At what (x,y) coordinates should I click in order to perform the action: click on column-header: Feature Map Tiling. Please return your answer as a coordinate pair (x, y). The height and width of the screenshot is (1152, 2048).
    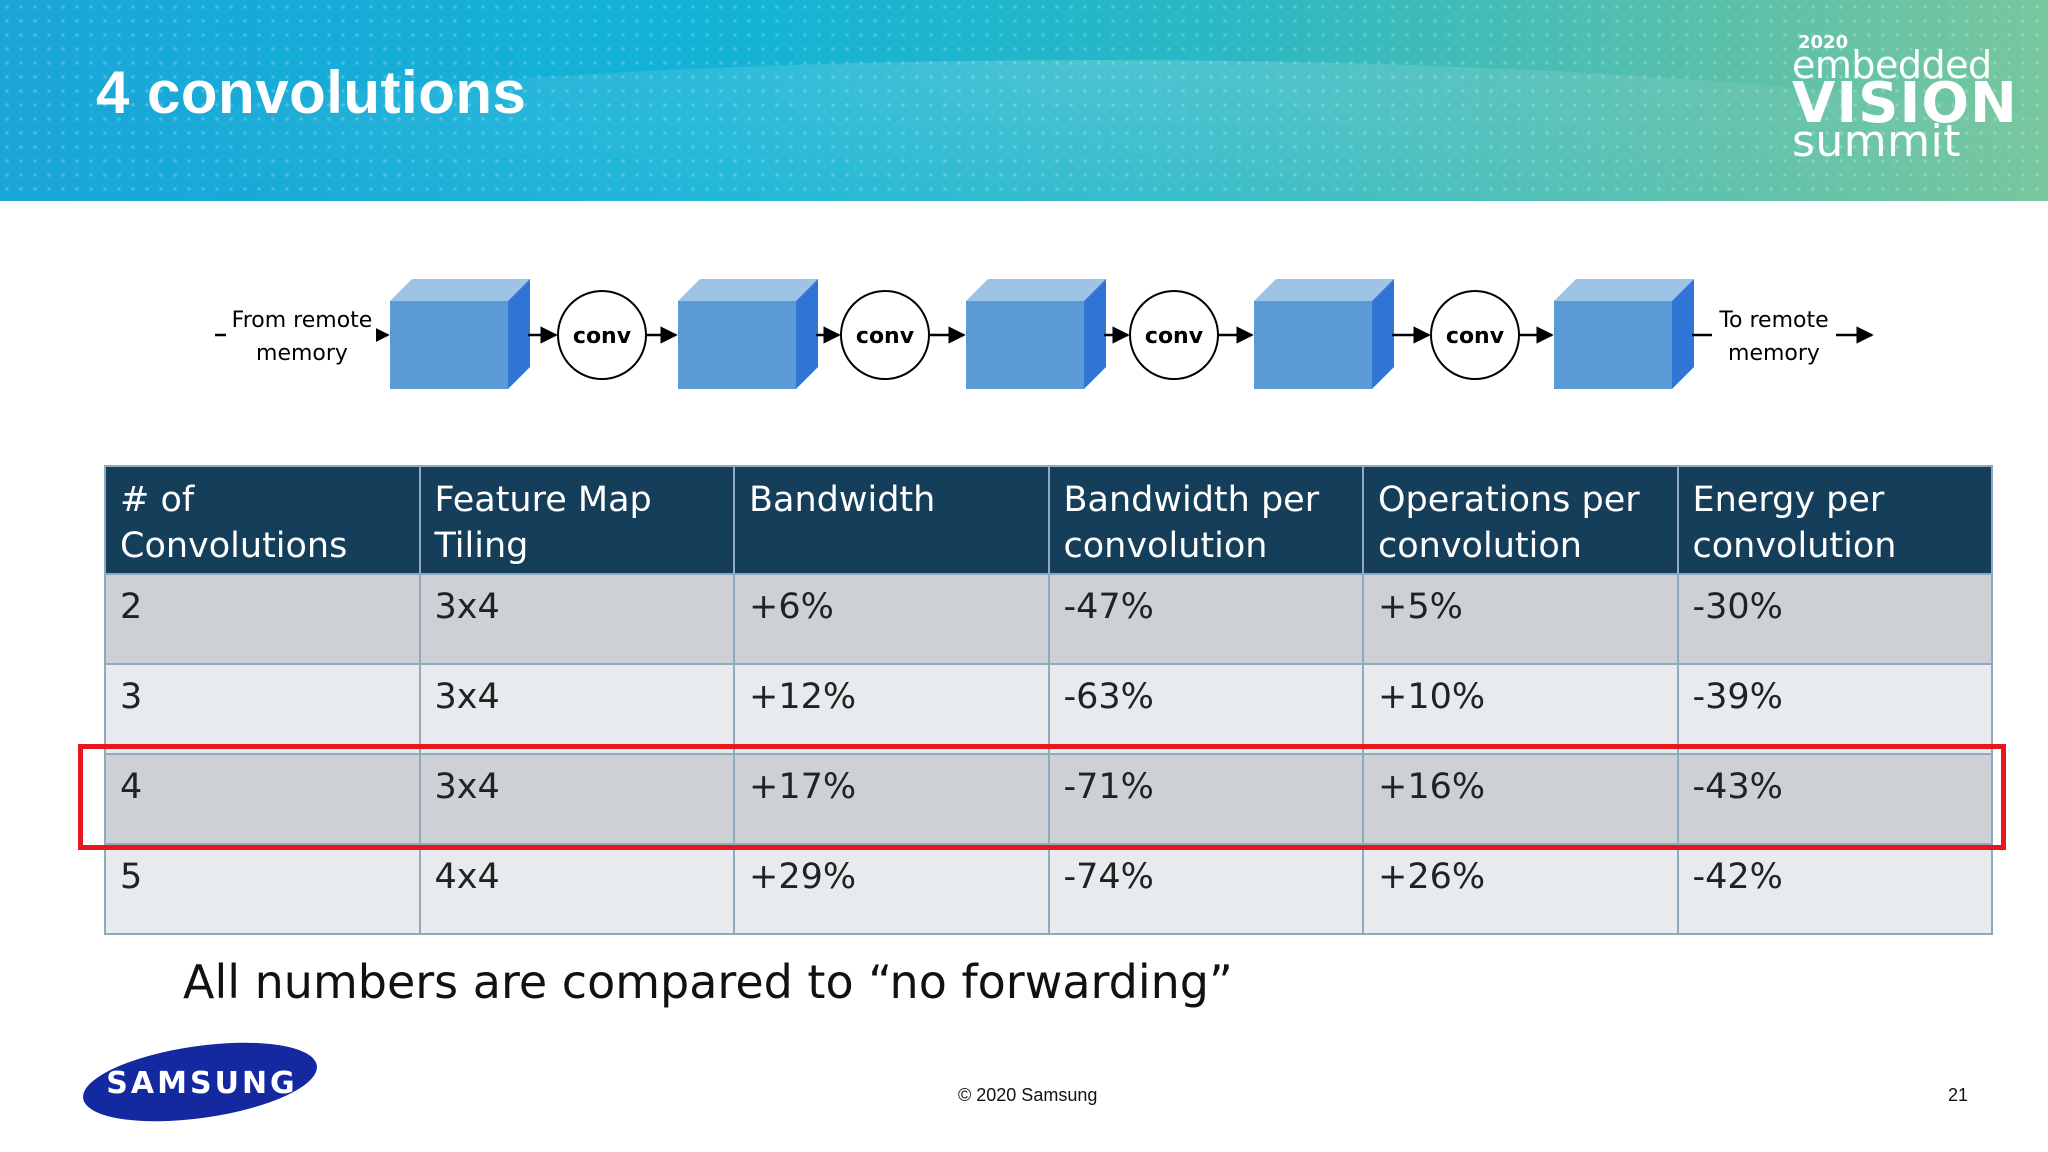
    Looking at the image, I should click on (576, 520).